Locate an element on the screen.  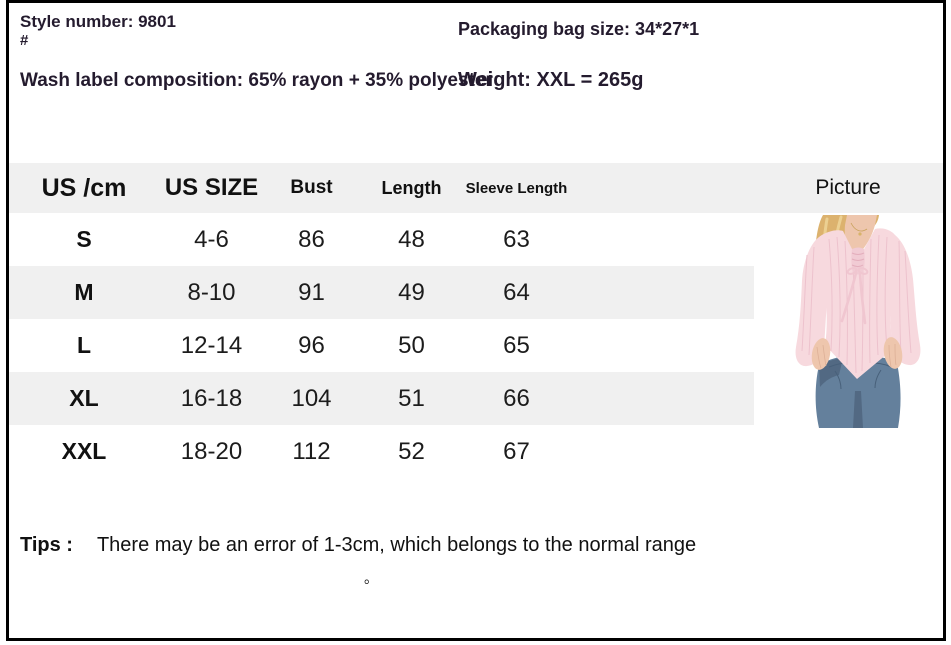
us-size-cell: 12-14 is located at coordinates (211, 345).